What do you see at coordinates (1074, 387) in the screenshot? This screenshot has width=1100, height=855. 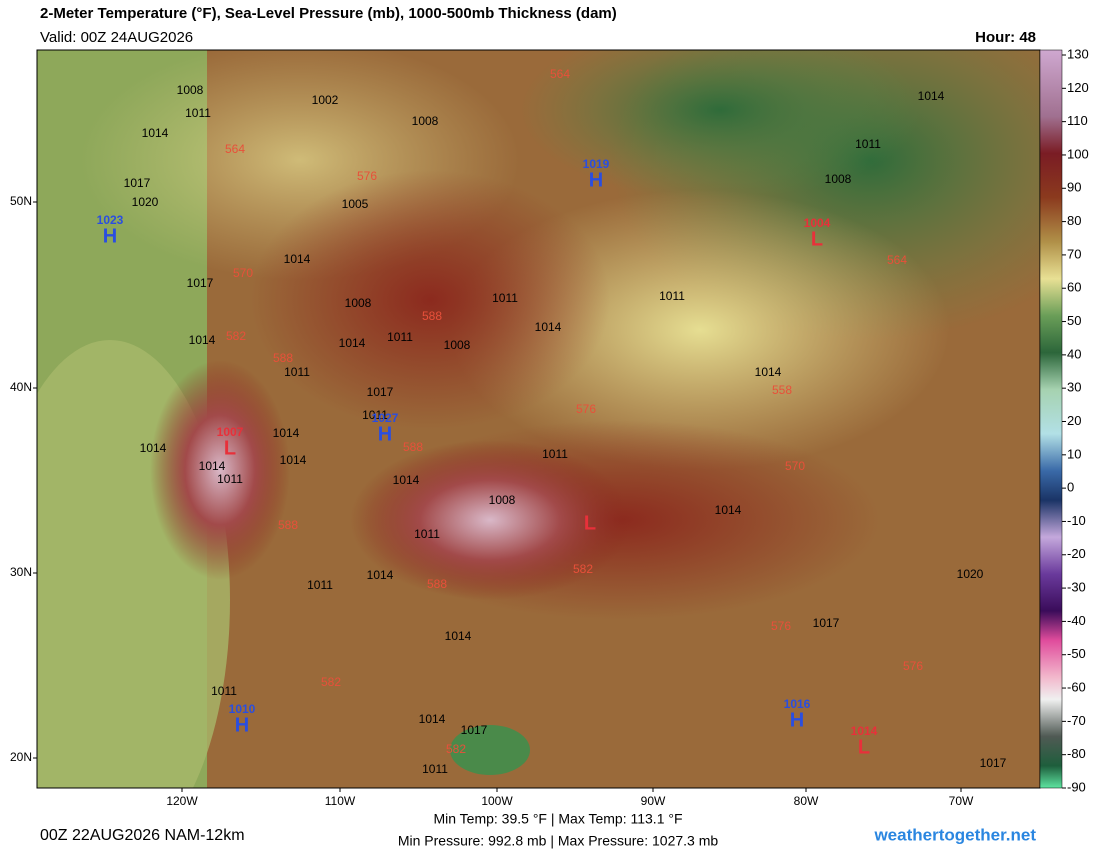 I see `colorbar-label: 30` at bounding box center [1074, 387].